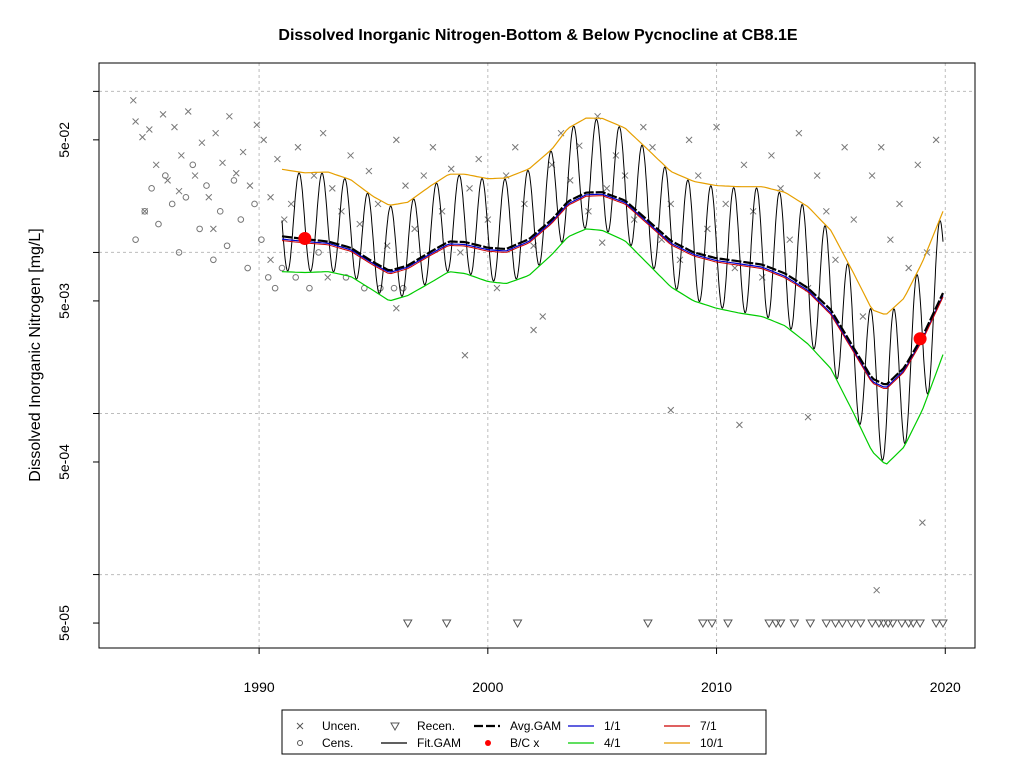  I want to click on legend-label: Cens., so click(337, 743).